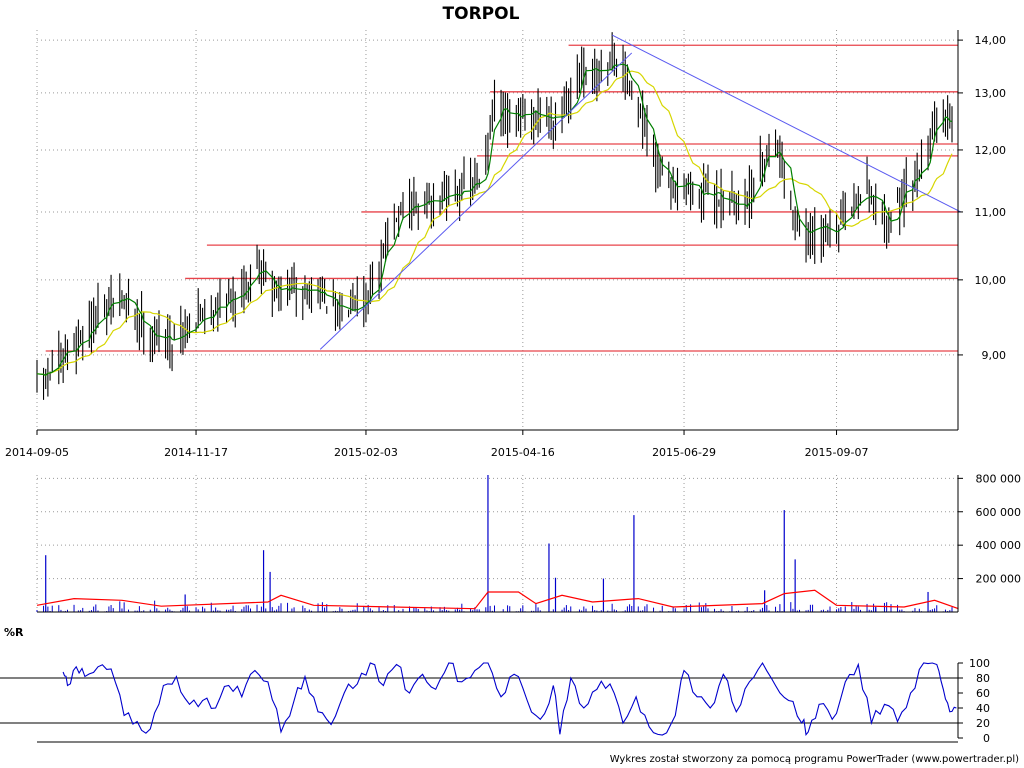  I want to click on volume-tick-label: 600 000, so click(999, 512).